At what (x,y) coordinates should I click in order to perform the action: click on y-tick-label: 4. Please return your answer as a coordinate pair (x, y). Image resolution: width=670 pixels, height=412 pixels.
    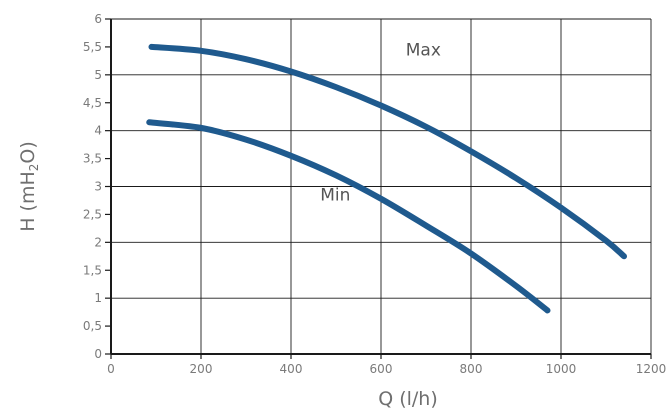
    Looking at the image, I should click on (98, 131).